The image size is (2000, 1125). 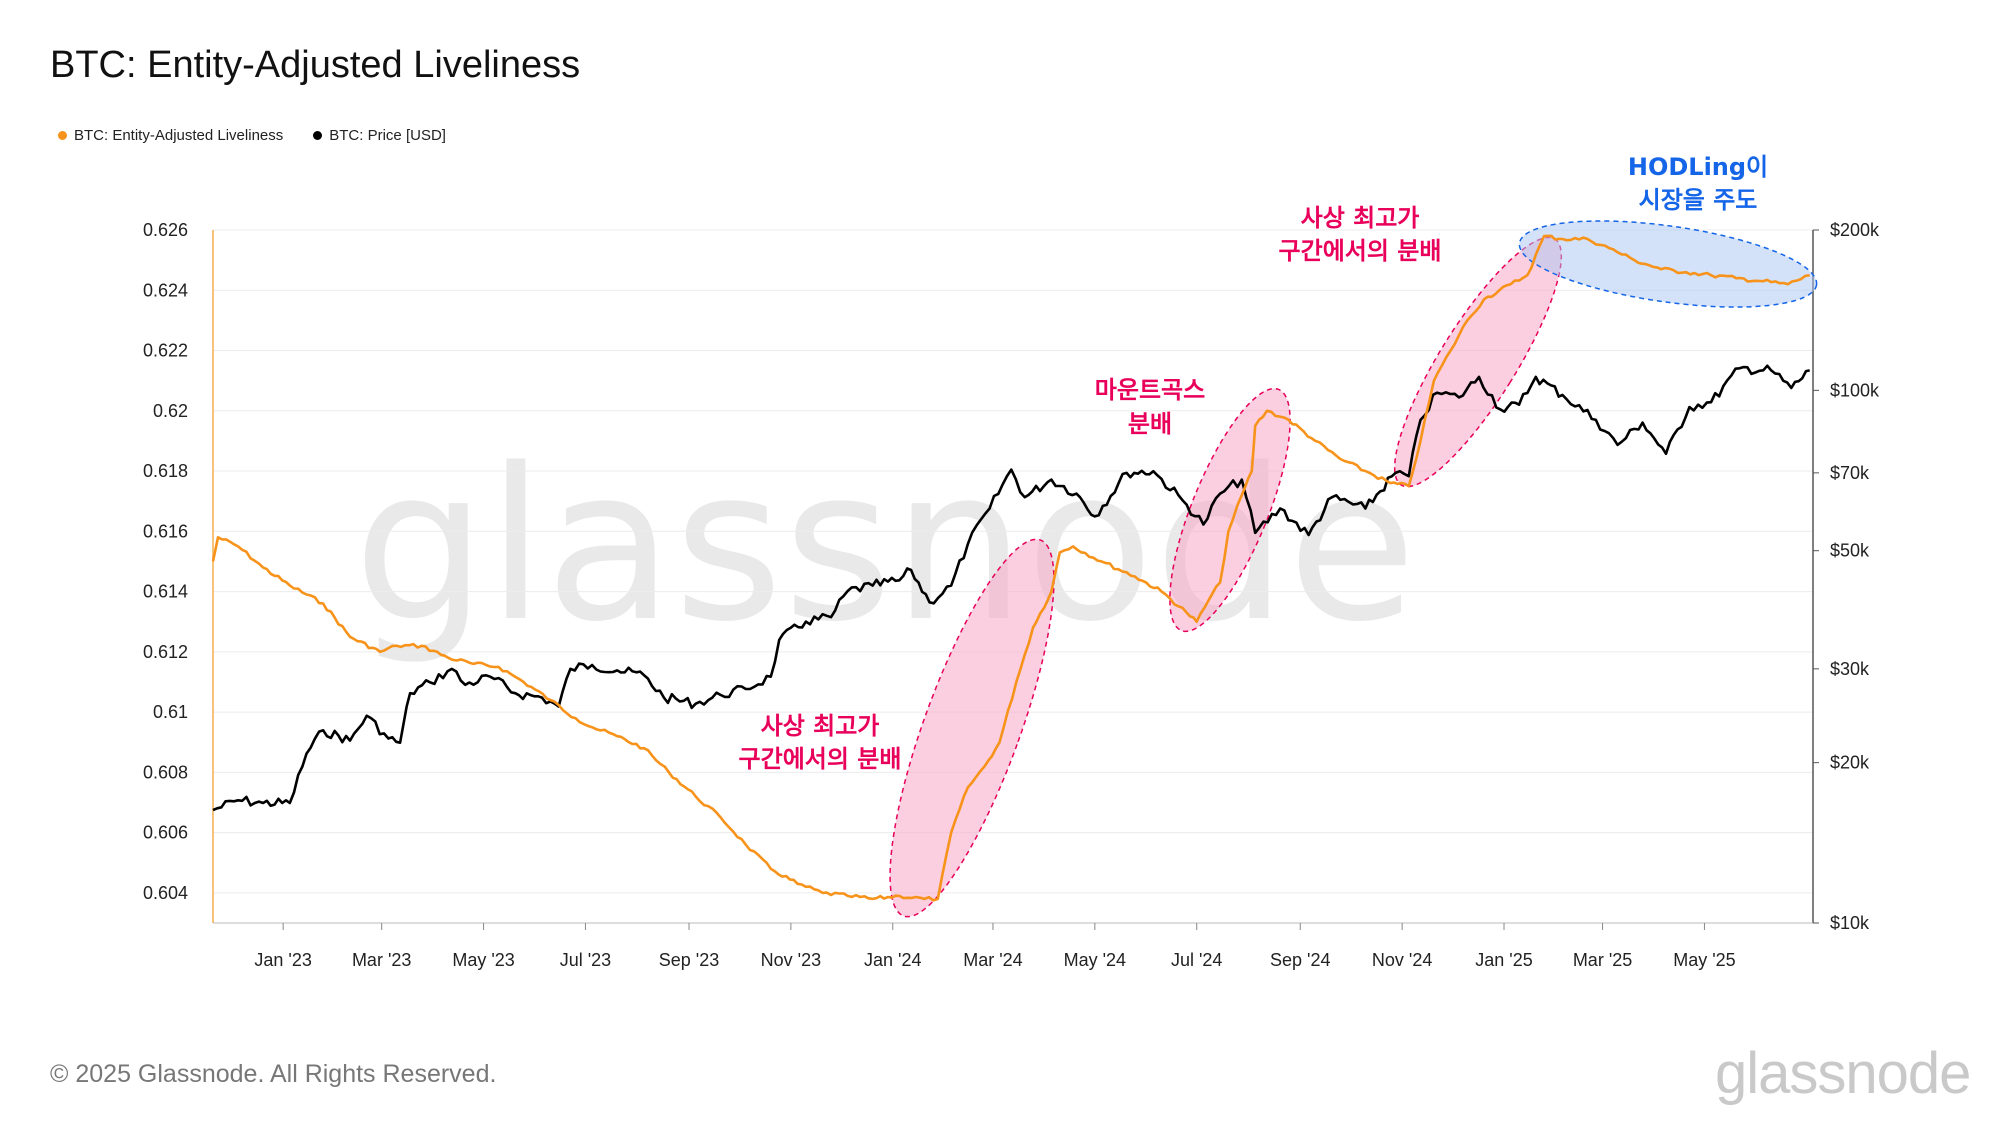 I want to click on glassnode-logo: glassnode, so click(x=1843, y=1073).